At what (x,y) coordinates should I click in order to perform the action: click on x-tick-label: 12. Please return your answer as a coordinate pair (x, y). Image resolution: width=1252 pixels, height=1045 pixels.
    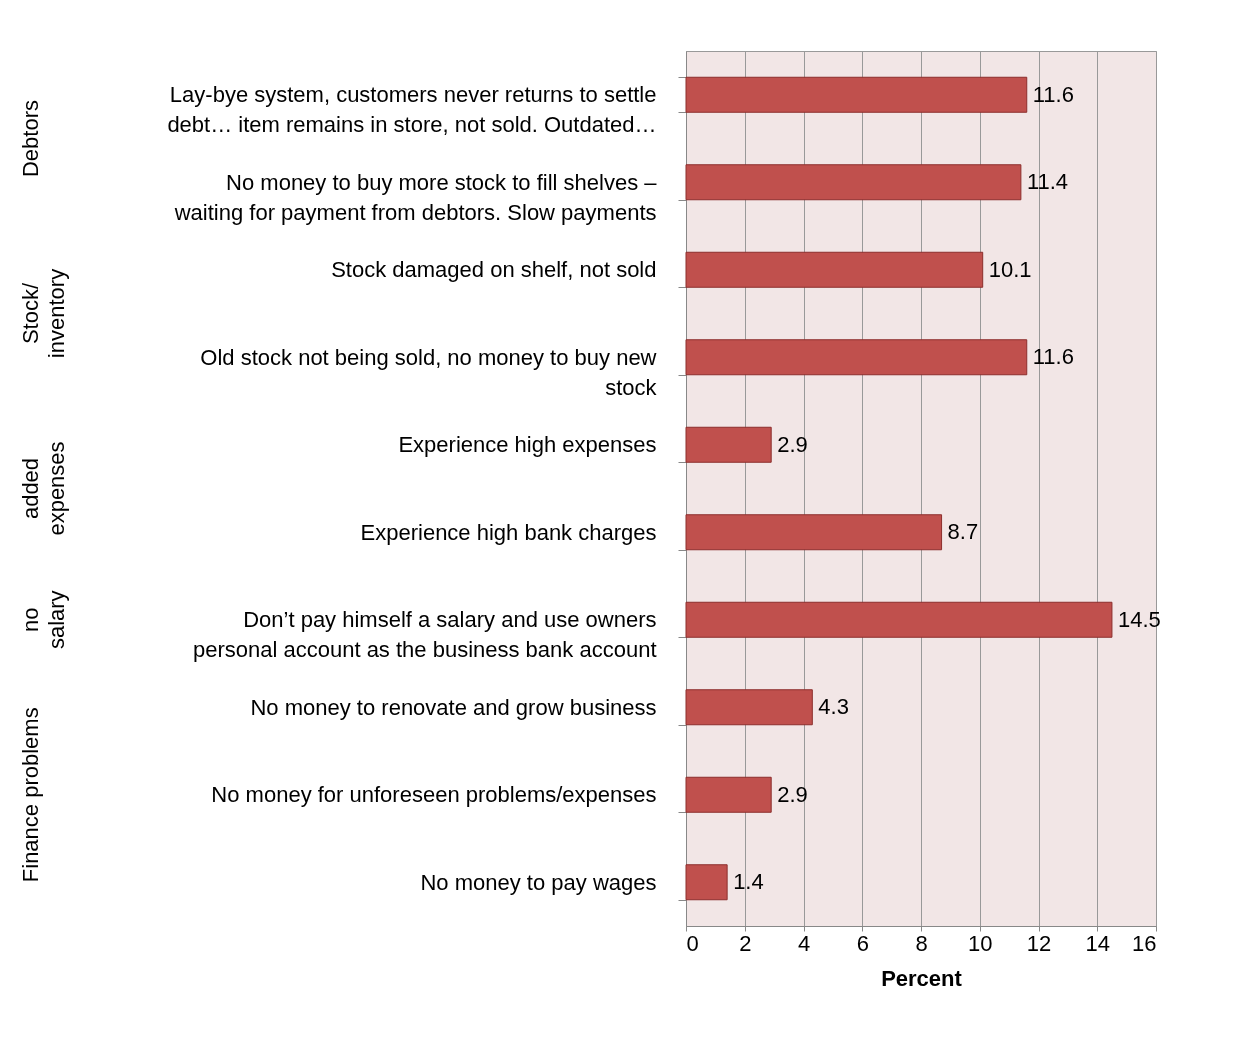
    Looking at the image, I should click on (1039, 943).